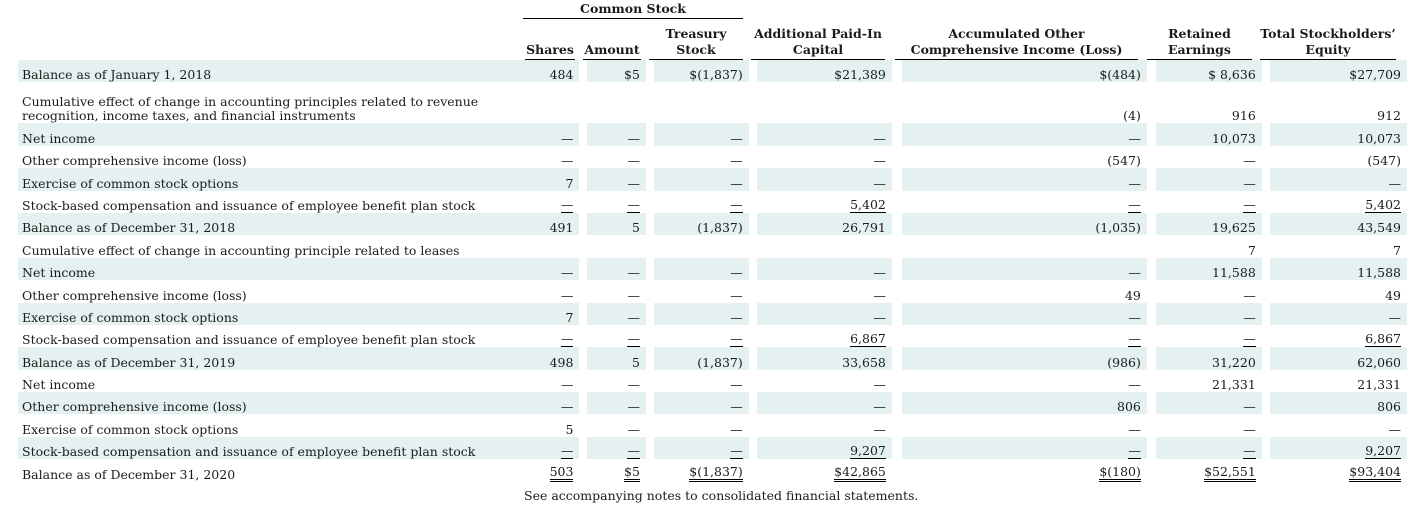 The width and height of the screenshot is (1428, 519). Describe the element at coordinates (553, 470) in the screenshot. I see `cell-shares: 503` at that location.